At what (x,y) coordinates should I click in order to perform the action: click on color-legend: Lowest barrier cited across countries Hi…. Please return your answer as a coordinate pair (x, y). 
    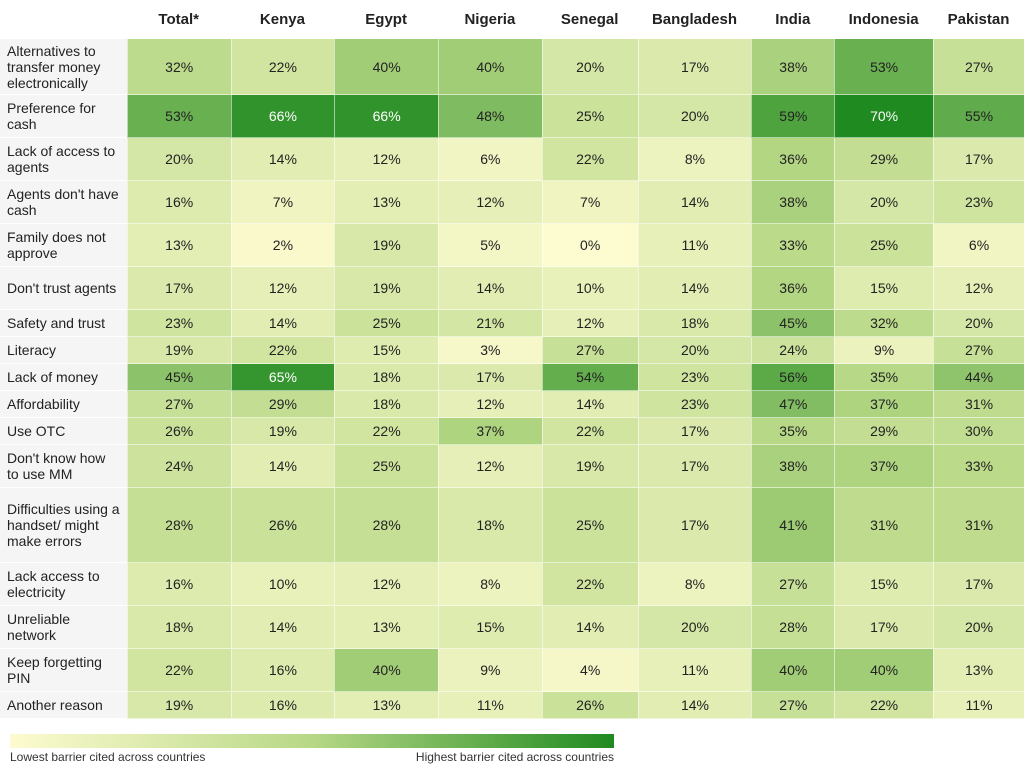
    Looking at the image, I should click on (312, 752).